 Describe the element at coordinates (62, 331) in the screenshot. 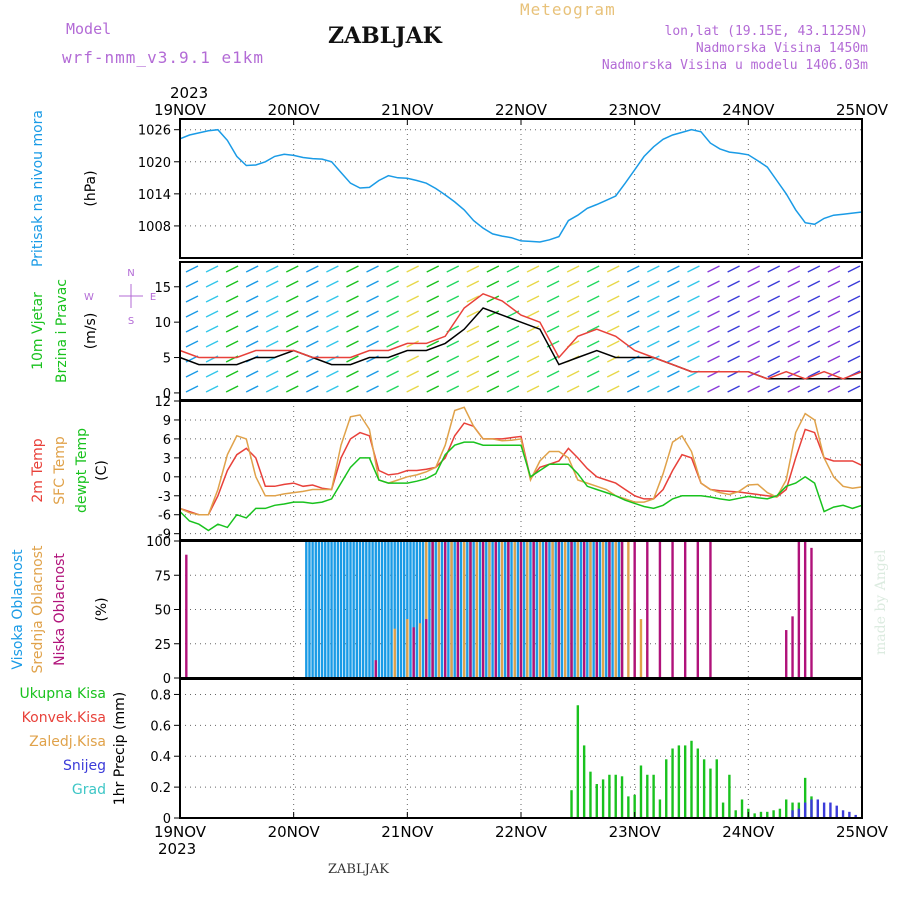

I see `y-axis-label: Brzina i Pravac` at that location.